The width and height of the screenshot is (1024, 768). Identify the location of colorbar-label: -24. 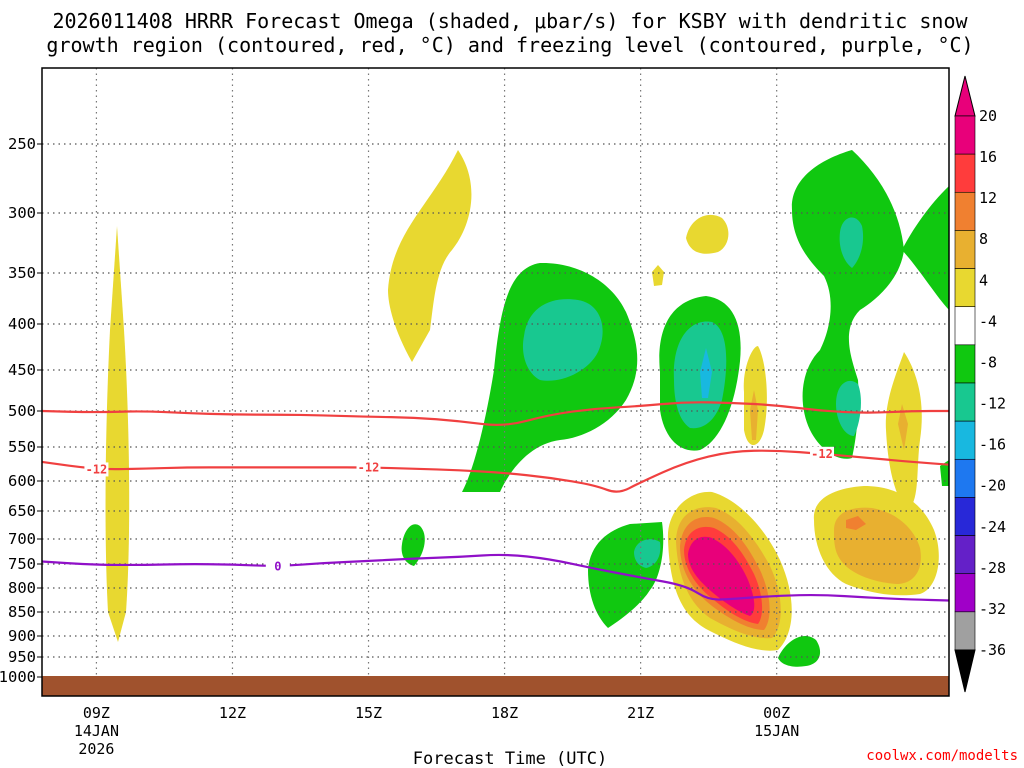
(992, 527).